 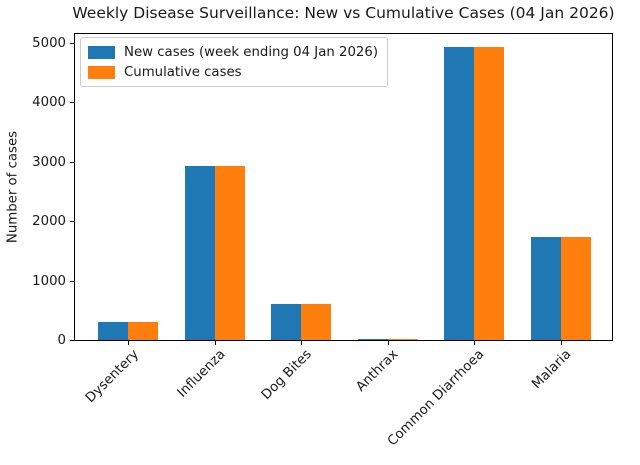 I want to click on legend-entry: Cumulative cases, so click(x=233, y=72).